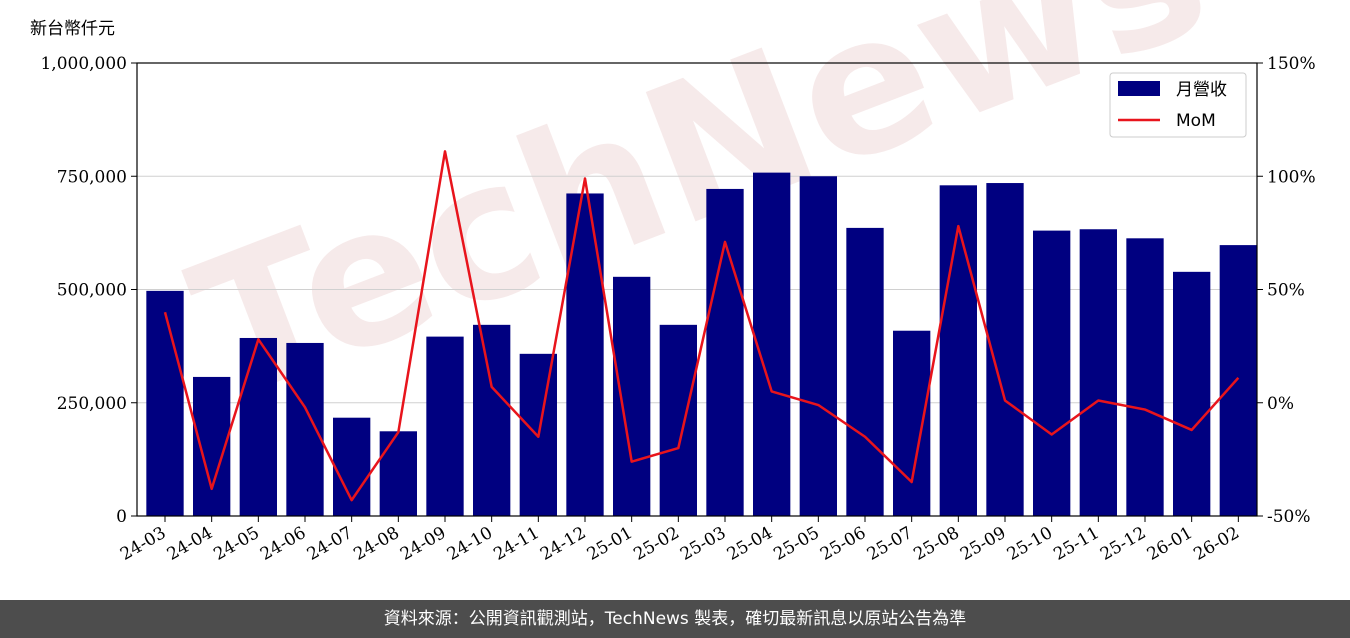 The width and height of the screenshot is (1350, 638). What do you see at coordinates (92, 177) in the screenshot?
I see `y-tick-label: 750,000` at bounding box center [92, 177].